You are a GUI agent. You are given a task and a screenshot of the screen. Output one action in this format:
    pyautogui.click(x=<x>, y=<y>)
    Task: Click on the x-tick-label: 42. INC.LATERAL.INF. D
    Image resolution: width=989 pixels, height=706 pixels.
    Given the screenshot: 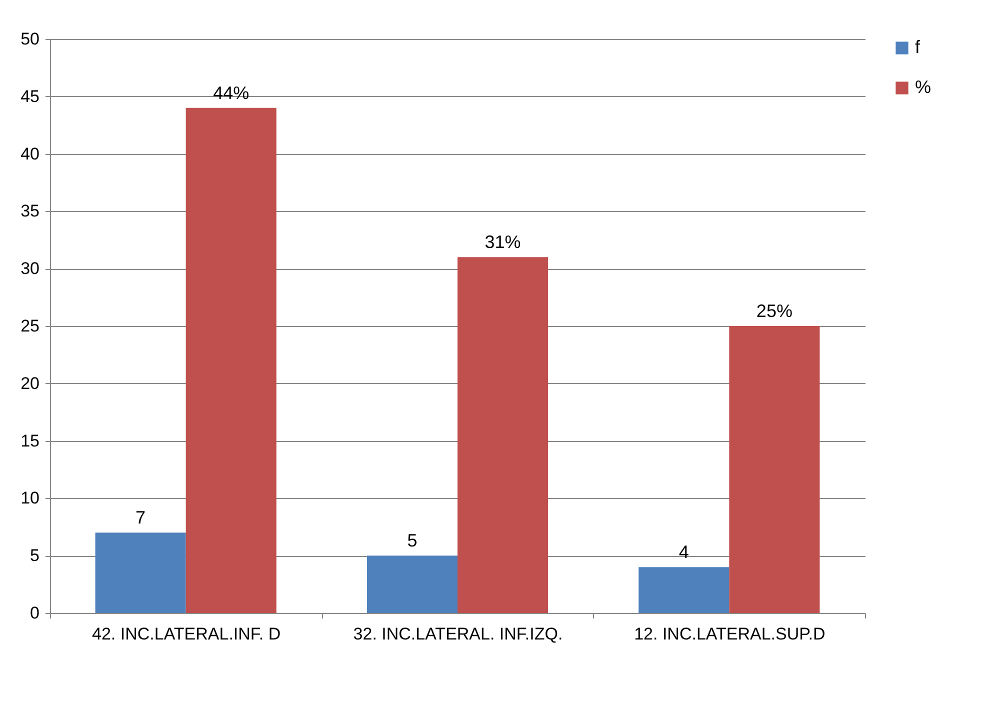 What is the action you would take?
    pyautogui.click(x=186, y=634)
    